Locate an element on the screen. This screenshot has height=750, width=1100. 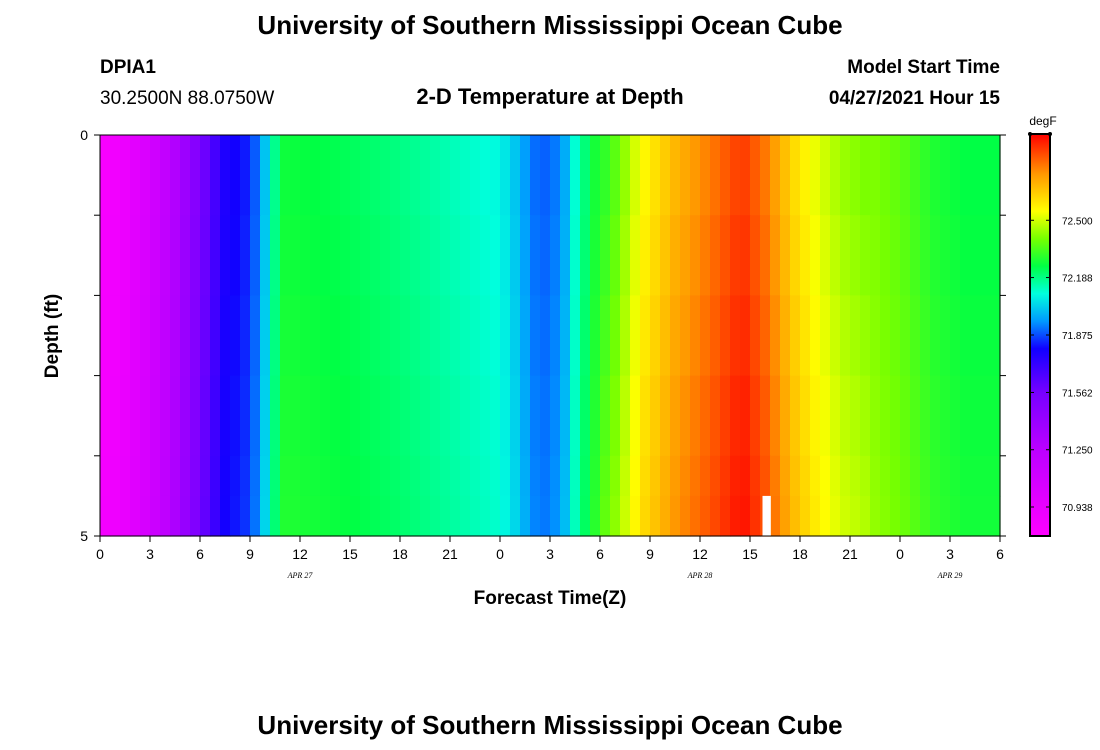
colorbar-corner-dot is located at coordinates (1050, 134).